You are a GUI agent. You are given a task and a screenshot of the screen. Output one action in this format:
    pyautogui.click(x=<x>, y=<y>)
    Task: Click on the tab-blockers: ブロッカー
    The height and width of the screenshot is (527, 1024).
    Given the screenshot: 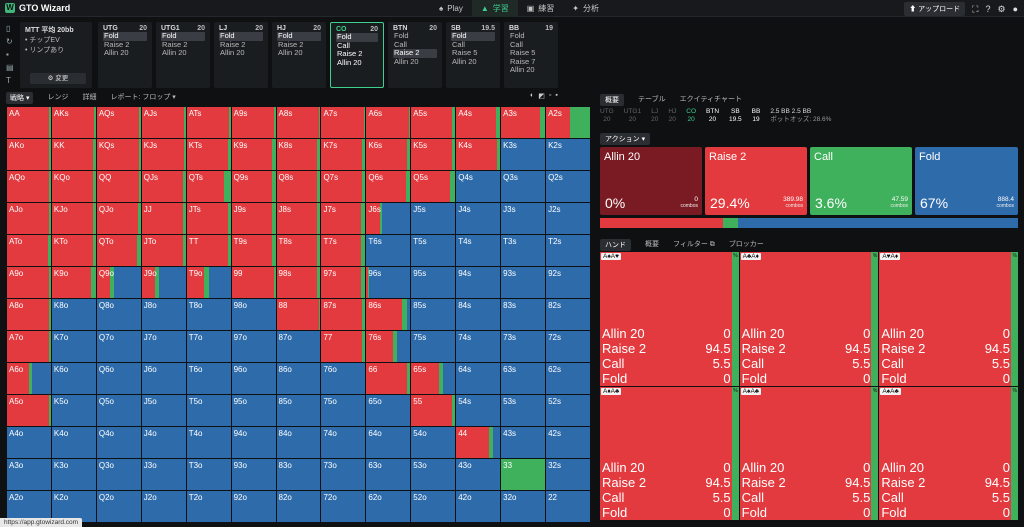 What is the action you would take?
    pyautogui.click(x=746, y=244)
    